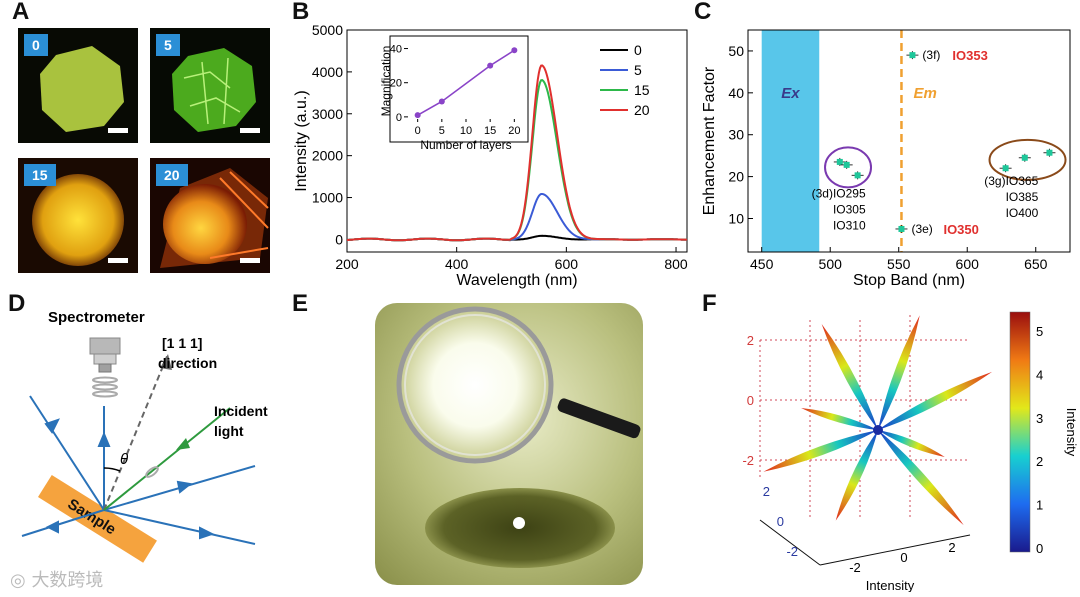 This screenshot has width=1080, height=597. What do you see at coordinates (112, 469) in the screenshot?
I see `theta-arc` at bounding box center [112, 469].